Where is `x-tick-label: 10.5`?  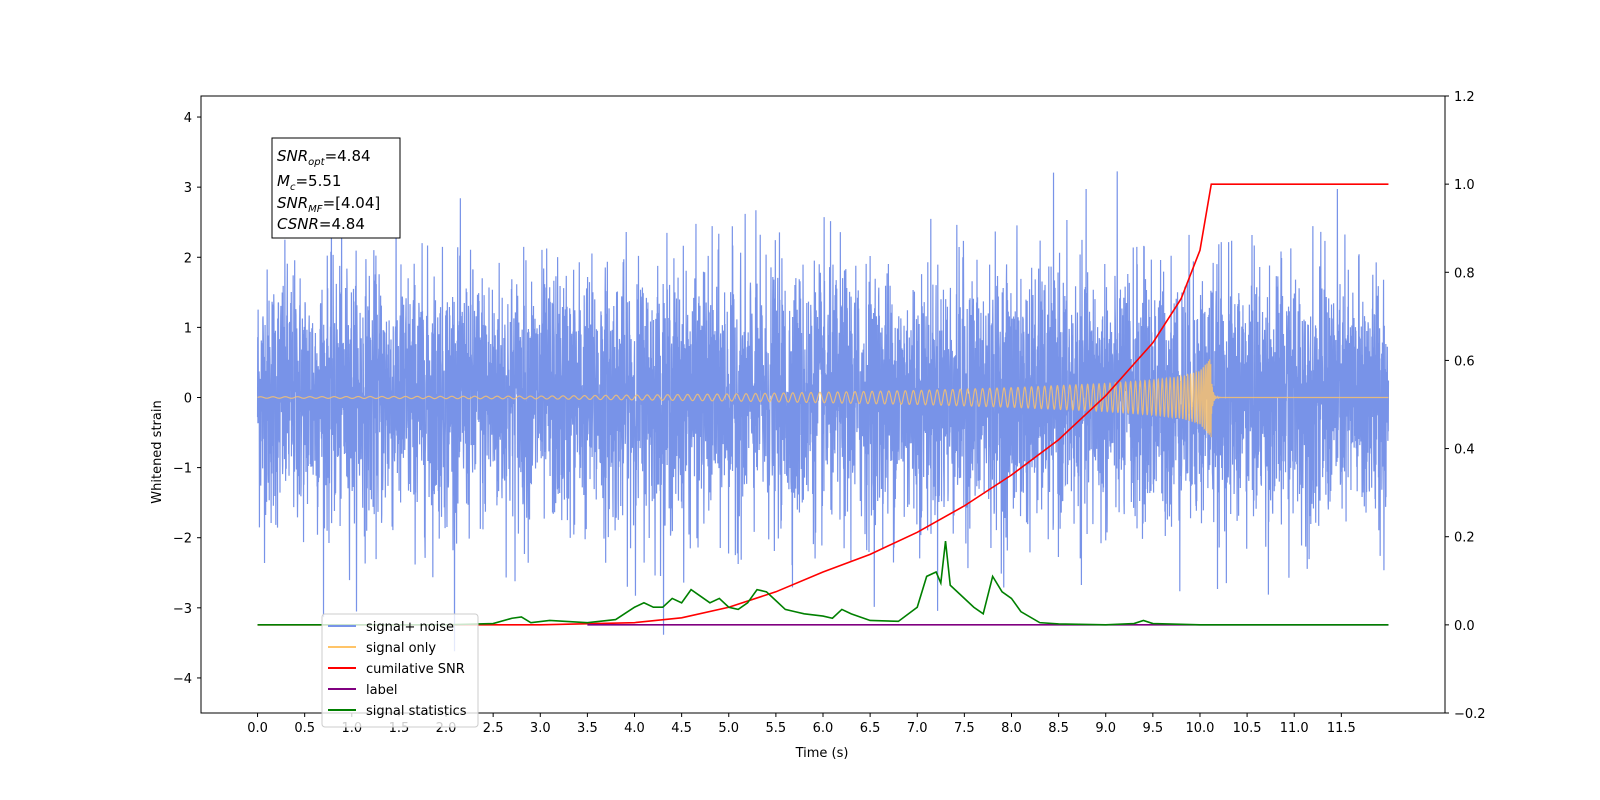
x-tick-label: 10.5 is located at coordinates (1247, 728).